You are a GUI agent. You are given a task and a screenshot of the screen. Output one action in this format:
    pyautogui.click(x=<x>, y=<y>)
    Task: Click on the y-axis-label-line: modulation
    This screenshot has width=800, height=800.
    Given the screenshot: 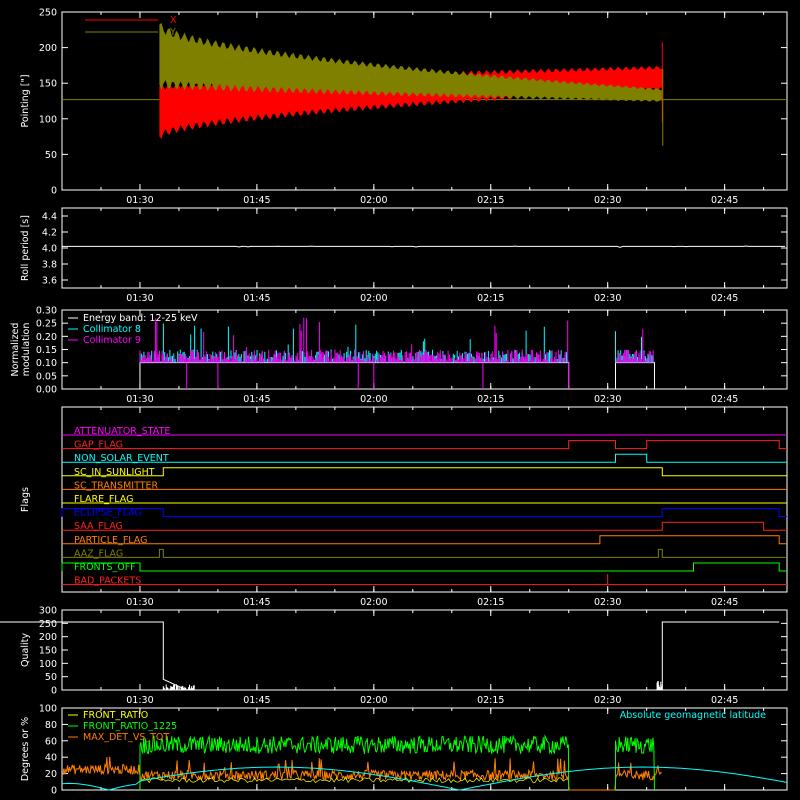 What is the action you would take?
    pyautogui.click(x=26, y=350)
    